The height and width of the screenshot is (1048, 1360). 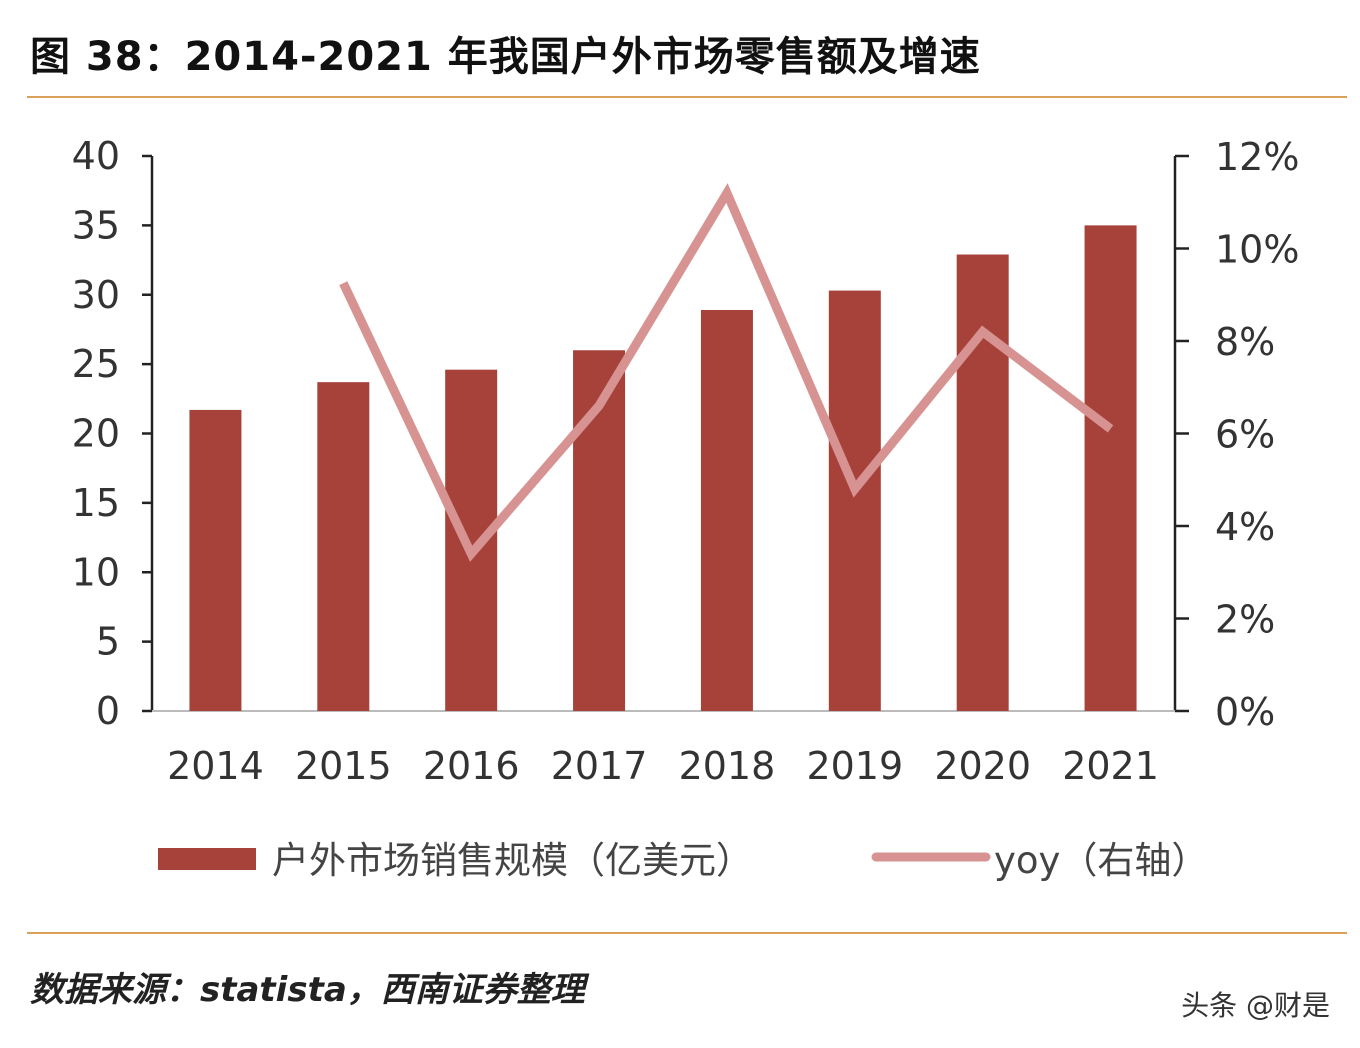 I want to click on right-tick-label: 4%, so click(x=1245, y=527).